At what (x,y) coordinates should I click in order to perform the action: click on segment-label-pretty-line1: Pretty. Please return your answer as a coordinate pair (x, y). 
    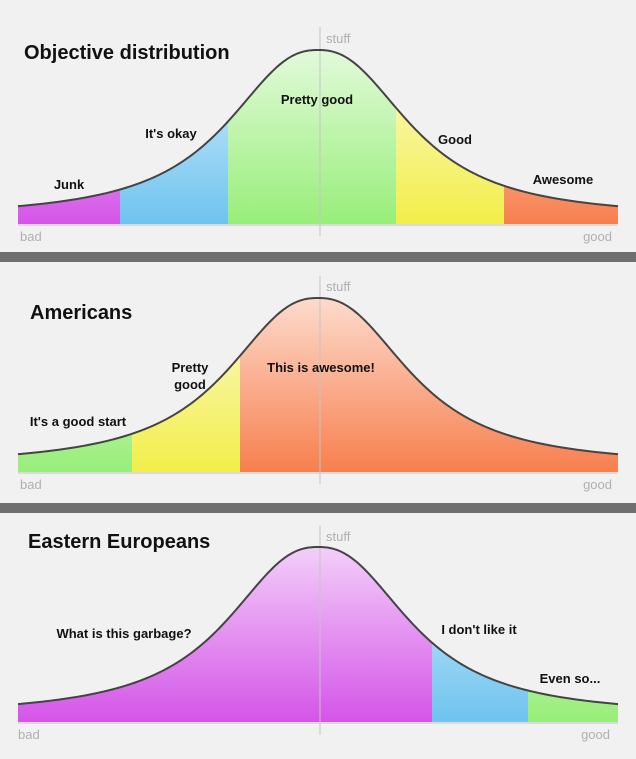
    Looking at the image, I should click on (191, 367).